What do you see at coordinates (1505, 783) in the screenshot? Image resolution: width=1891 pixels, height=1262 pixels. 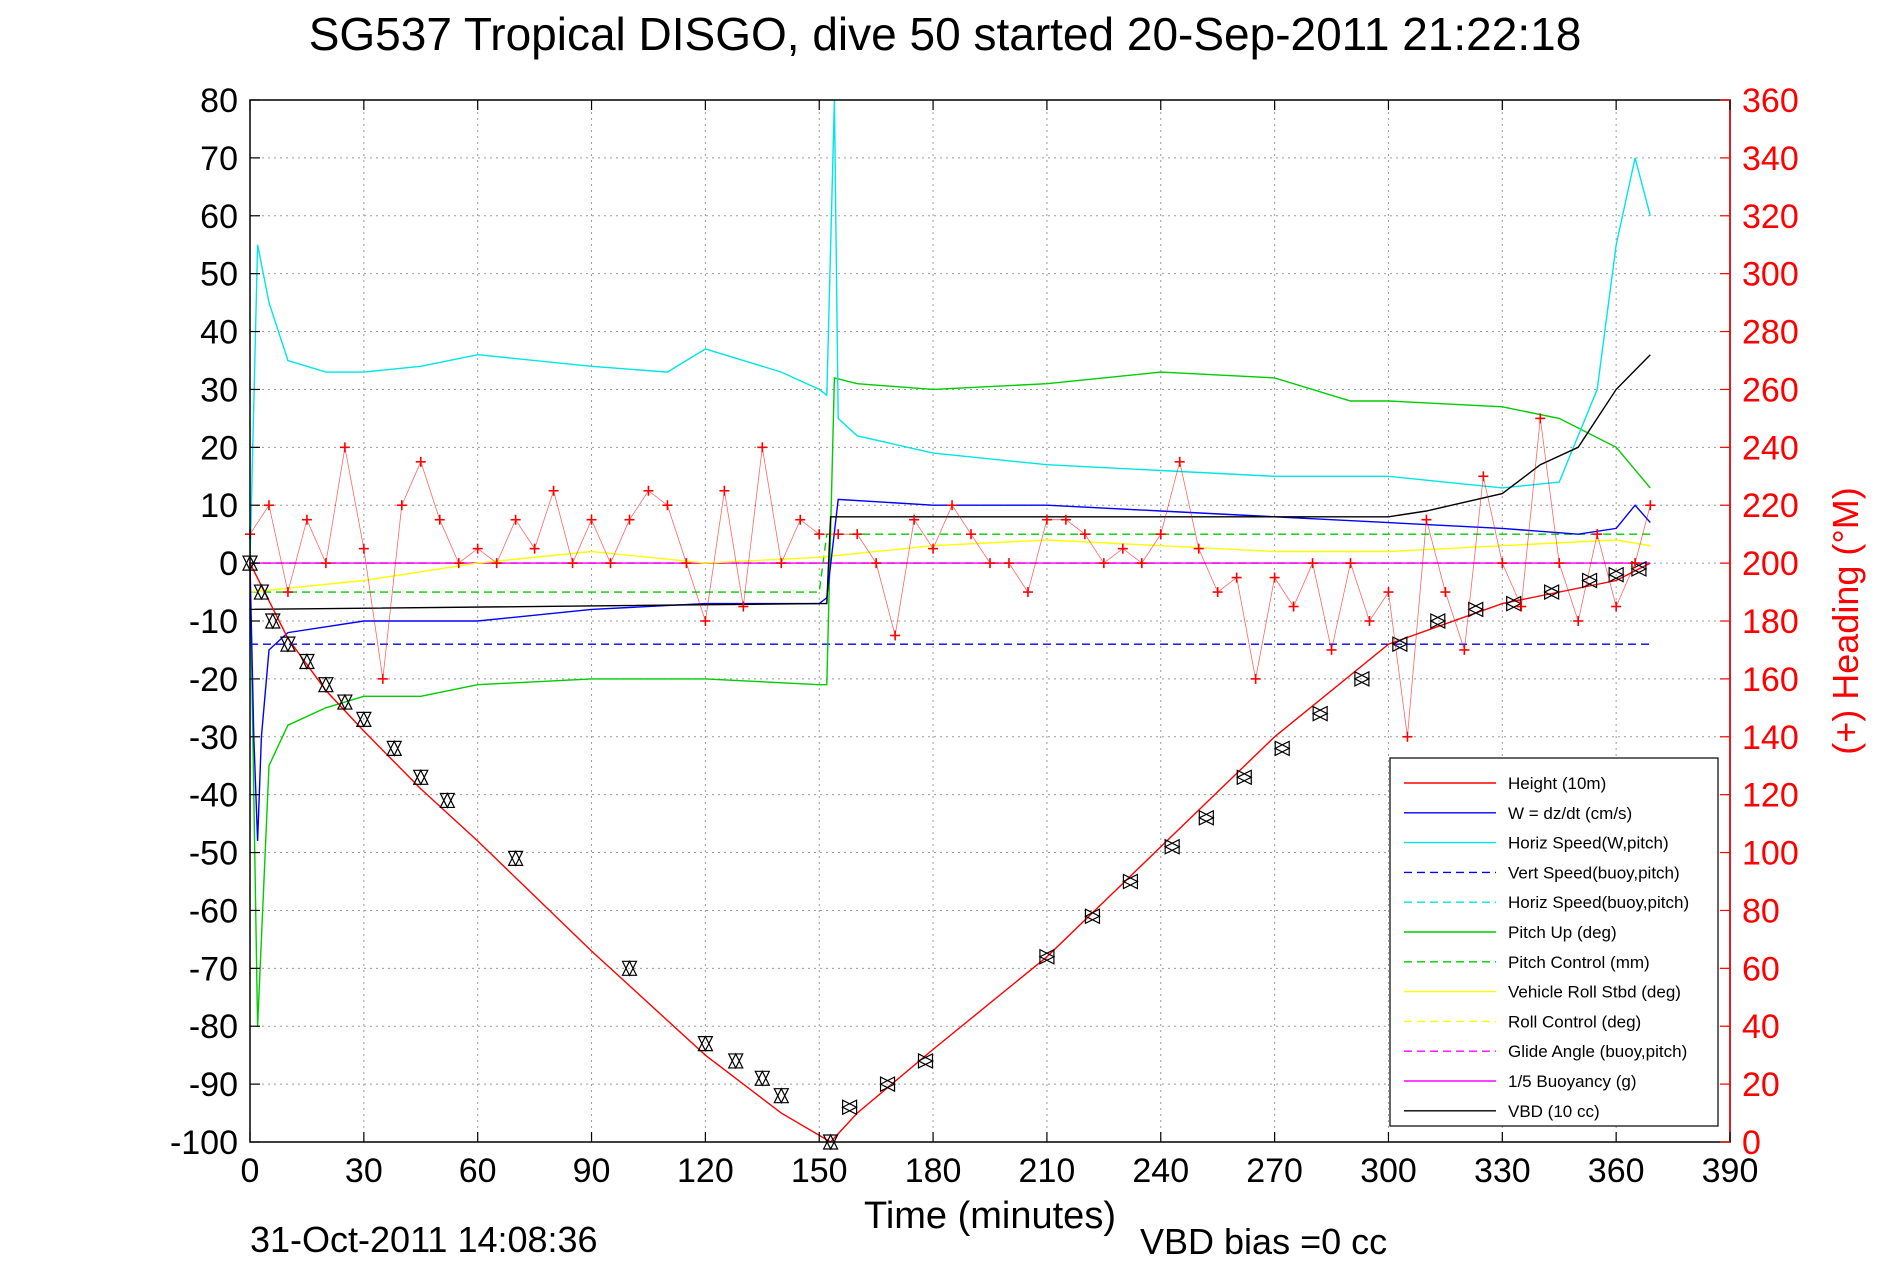 I see `legend-entry: Height (10m)` at bounding box center [1505, 783].